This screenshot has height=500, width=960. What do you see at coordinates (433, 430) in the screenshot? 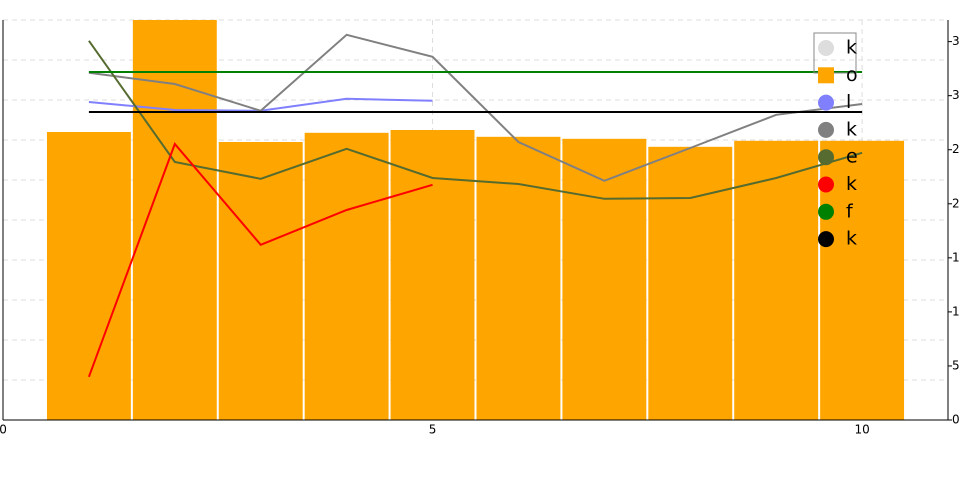
I see `x-tick-label: 5` at bounding box center [433, 430].